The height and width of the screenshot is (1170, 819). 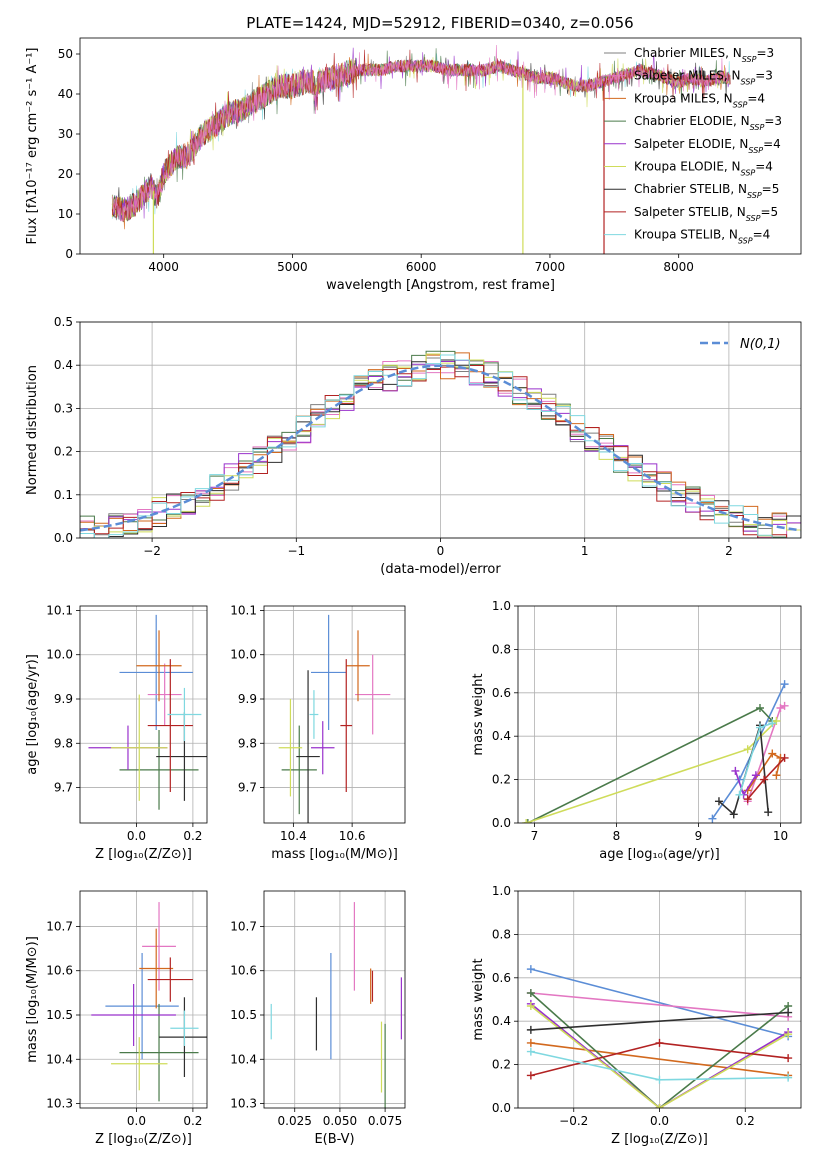 What do you see at coordinates (478, 714) in the screenshot?
I see `y-axis-label: mass weight` at bounding box center [478, 714].